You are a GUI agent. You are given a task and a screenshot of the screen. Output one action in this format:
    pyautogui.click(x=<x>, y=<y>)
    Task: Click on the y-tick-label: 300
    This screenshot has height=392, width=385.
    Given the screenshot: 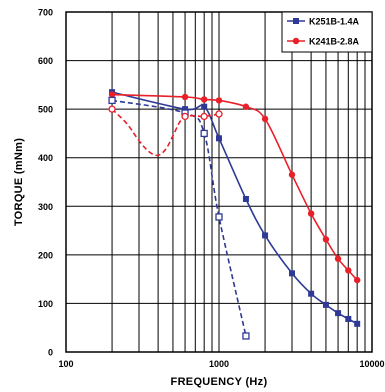 What is the action you would take?
    pyautogui.click(x=45, y=207)
    